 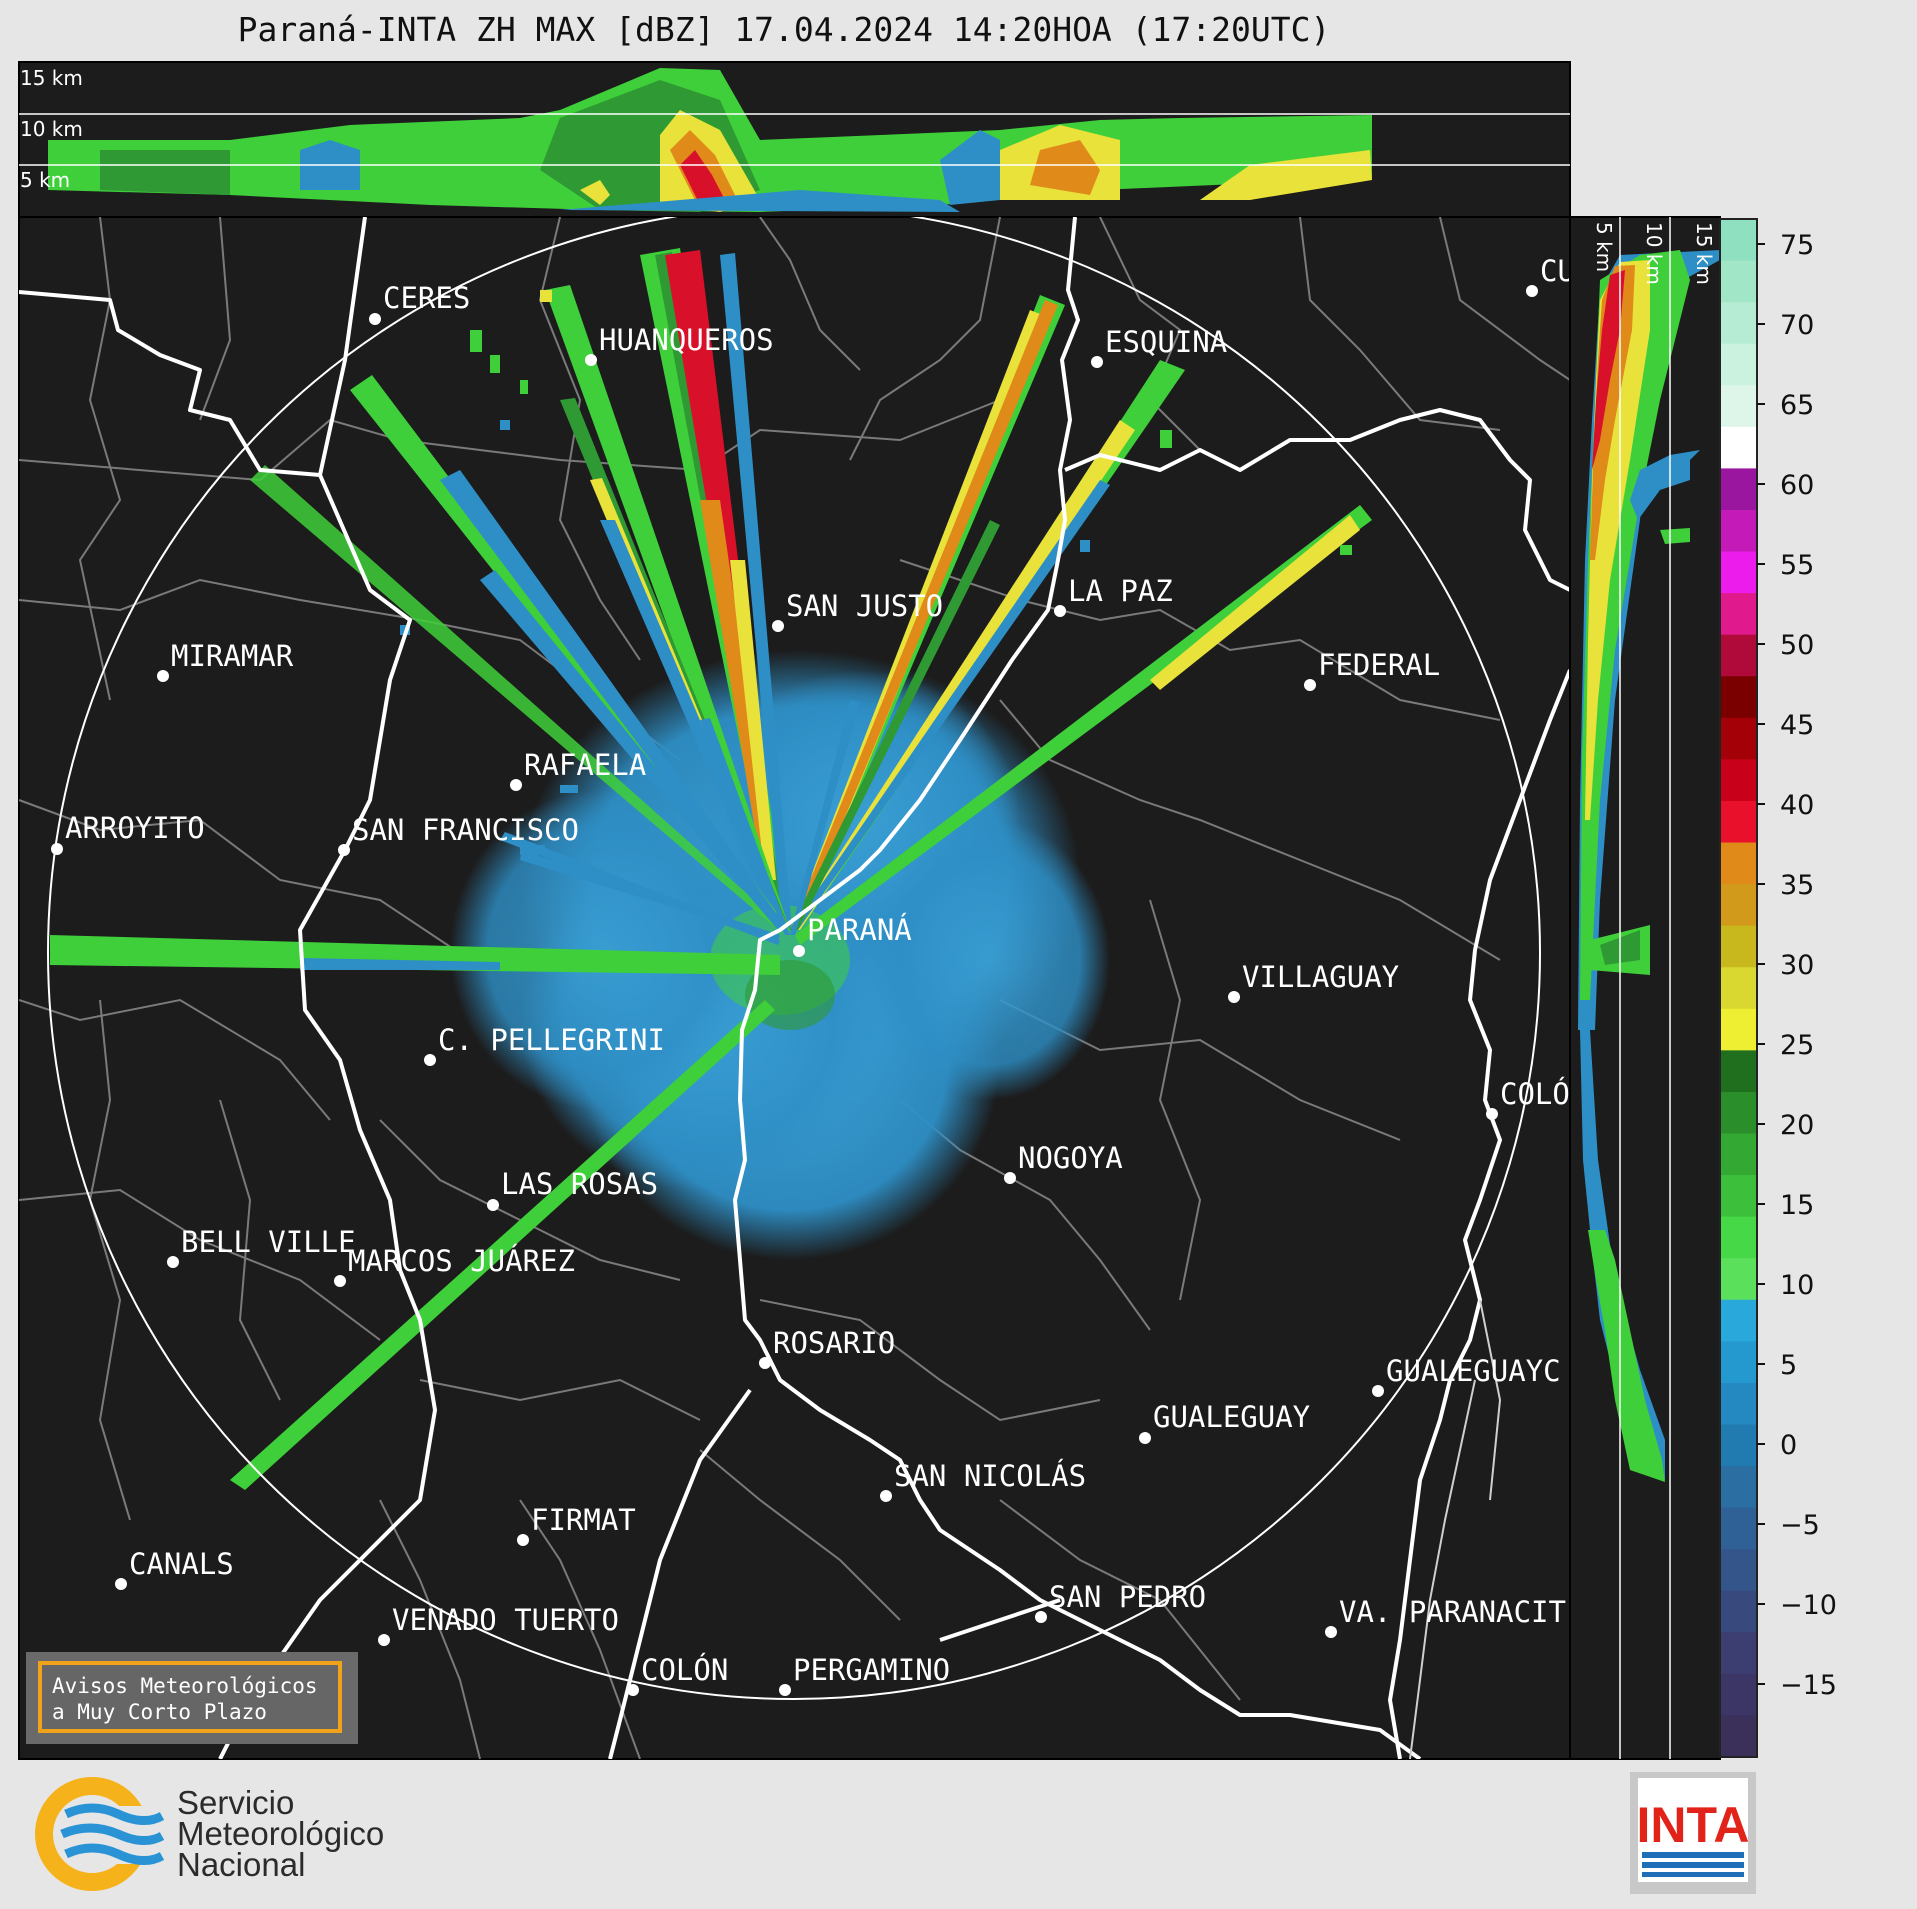 What do you see at coordinates (1113, 595) in the screenshot?
I see `city-la-paz: LA PAZ` at bounding box center [1113, 595].